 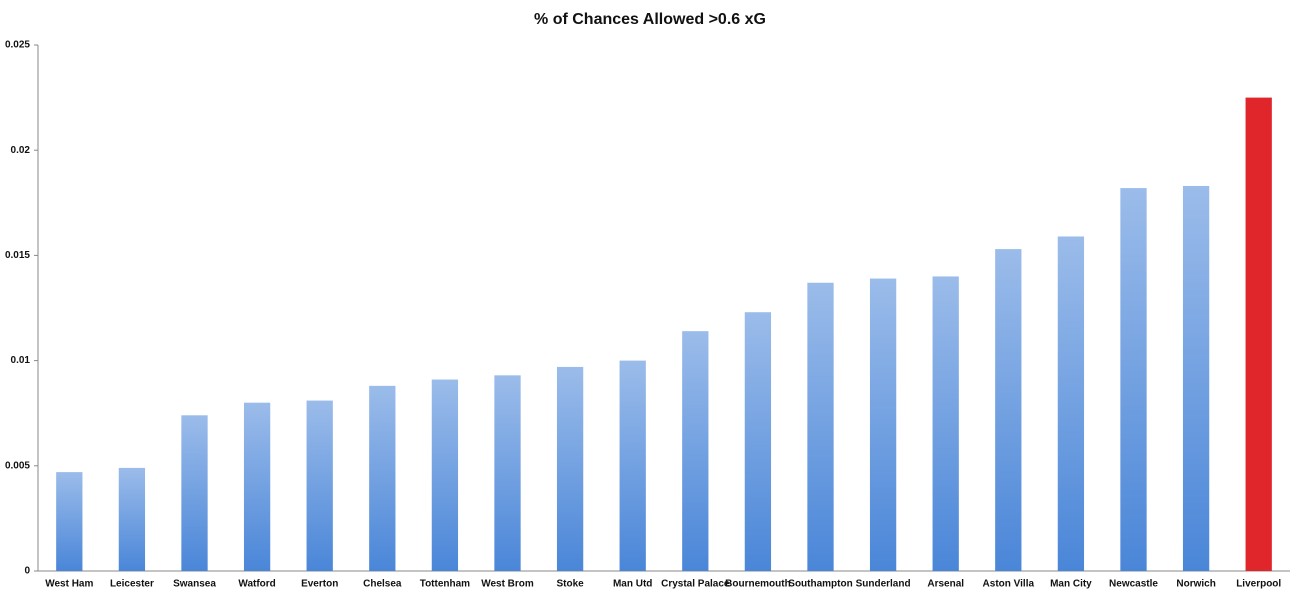 I want to click on x-tick-label: Aston Villa, so click(x=1009, y=584).